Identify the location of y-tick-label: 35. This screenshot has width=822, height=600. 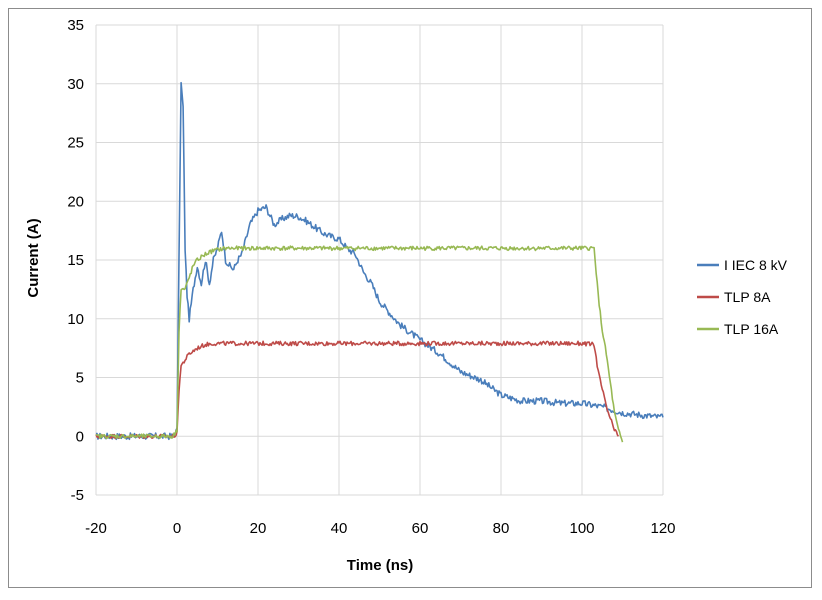
(75, 25).